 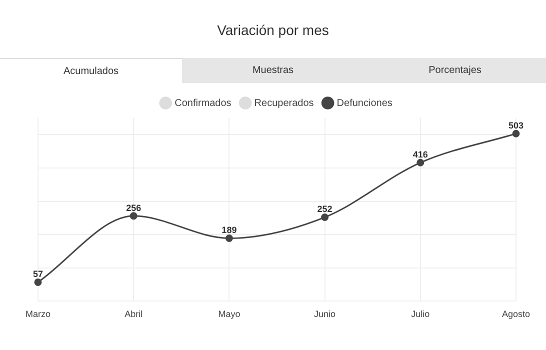 What do you see at coordinates (273, 70) in the screenshot?
I see `text: Muestras` at bounding box center [273, 70].